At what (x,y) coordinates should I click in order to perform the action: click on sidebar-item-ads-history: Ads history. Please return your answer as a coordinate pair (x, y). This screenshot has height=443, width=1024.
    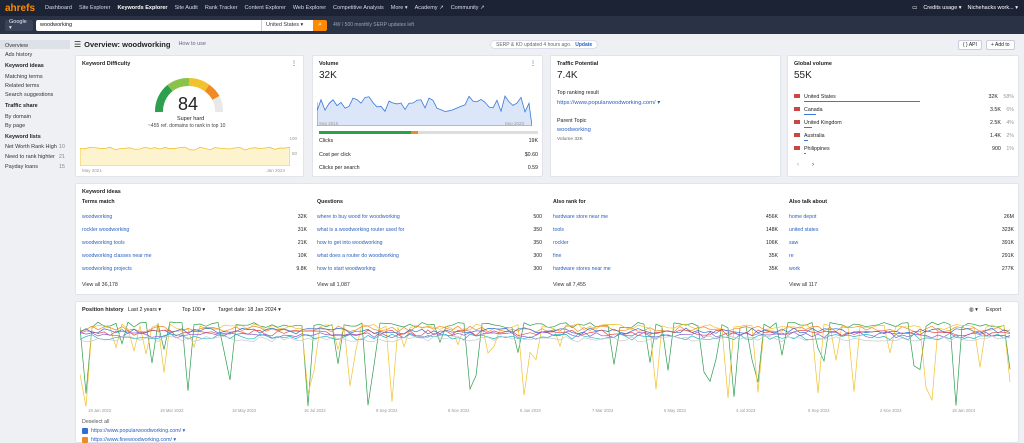
    Looking at the image, I should click on (19, 54).